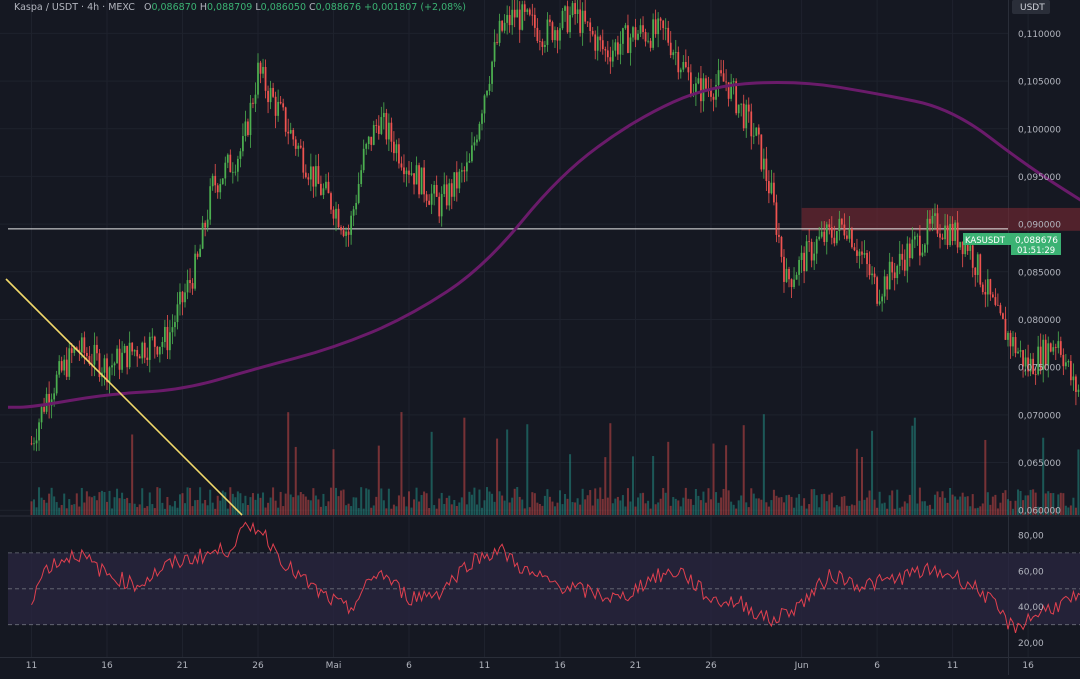  I want to click on time-tick-label: 21, so click(182, 666).